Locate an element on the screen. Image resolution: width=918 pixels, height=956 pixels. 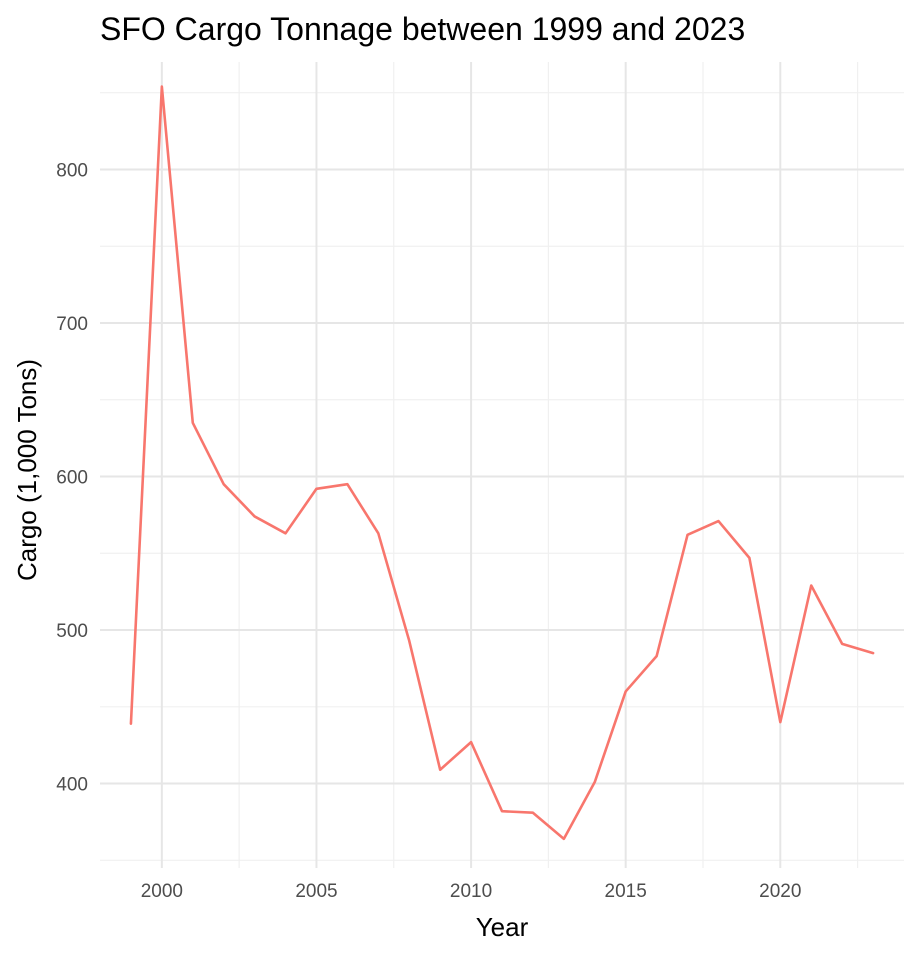
y-axis-title: Cargo (1,000 Tons) is located at coordinates (27, 470).